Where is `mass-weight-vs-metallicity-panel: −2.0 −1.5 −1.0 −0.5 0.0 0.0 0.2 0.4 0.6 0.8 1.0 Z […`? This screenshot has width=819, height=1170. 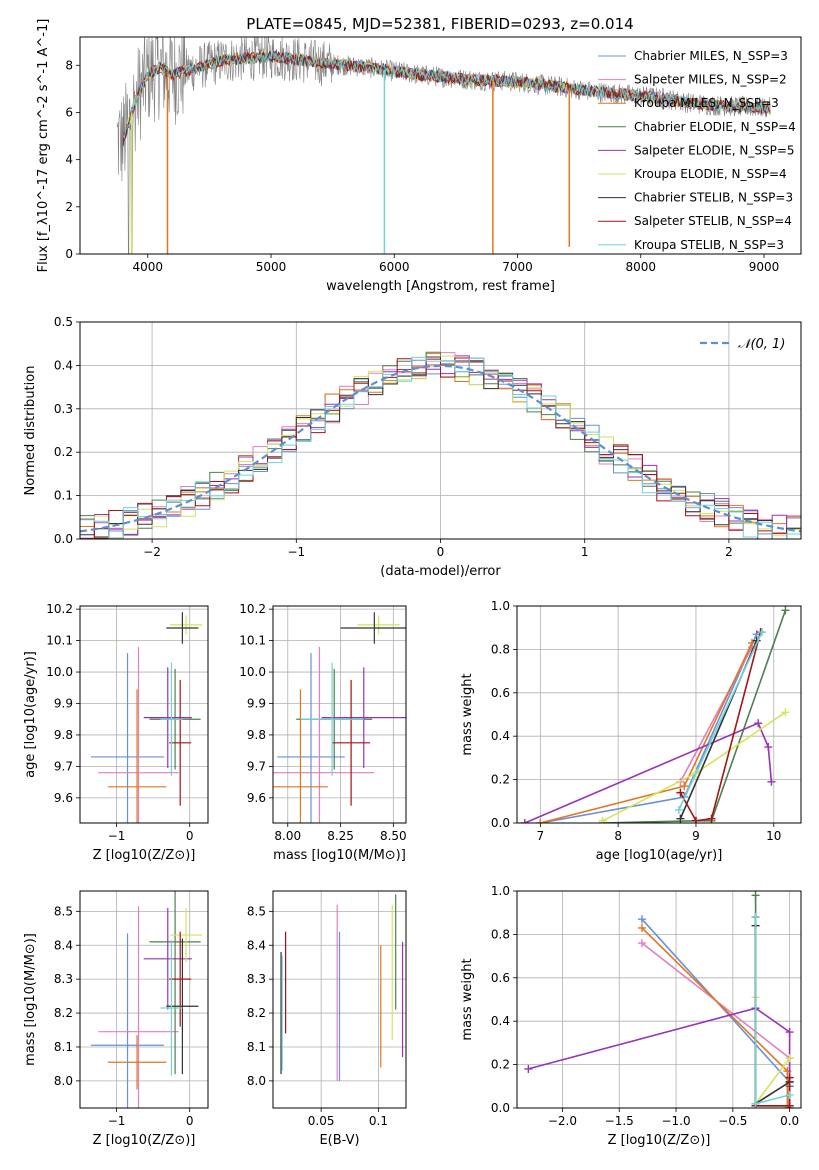
mass-weight-vs-metallicity-panel: −2.0 −1.5 −1.0 −0.5 0.0 0.0 0.2 0.4 0.6 0.8 1.0 Z [… is located at coordinates (631, 1016).